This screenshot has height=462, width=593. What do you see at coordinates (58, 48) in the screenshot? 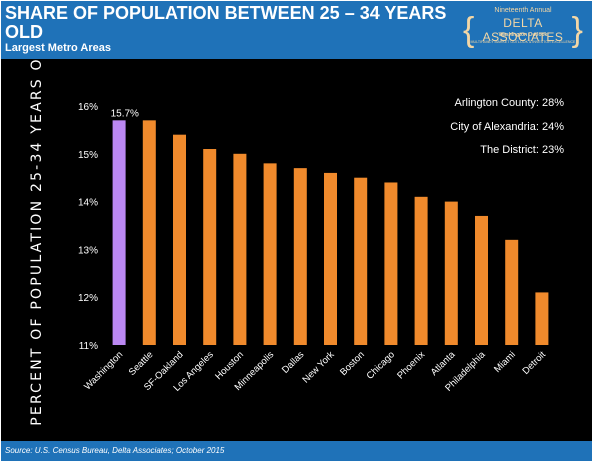
I see `chart-subtitle: Largest Metro Areas` at bounding box center [58, 48].